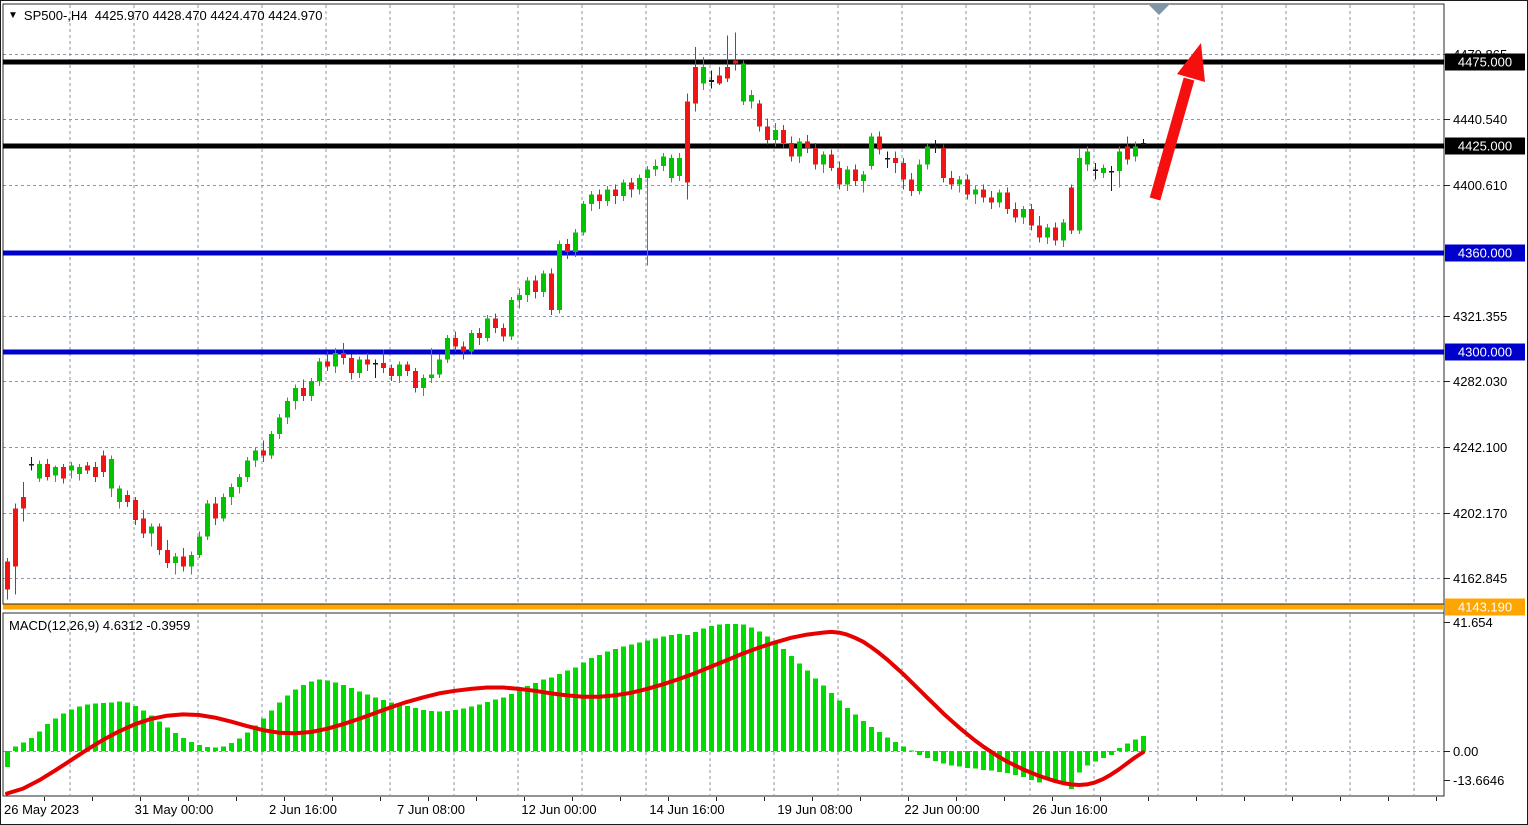 This screenshot has height=825, width=1528. Describe the element at coordinates (55, 15) in the screenshot. I see `symbol-period-label: SP500-,H4` at that location.